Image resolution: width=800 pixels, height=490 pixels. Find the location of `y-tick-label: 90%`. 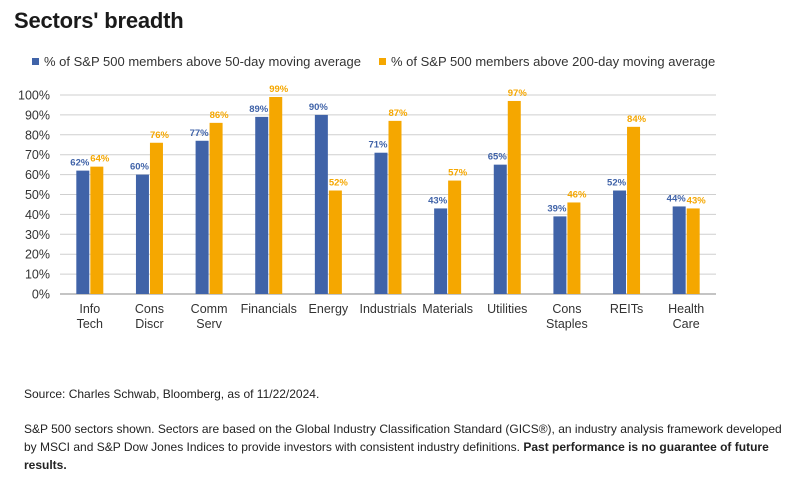

y-tick-label: 90% is located at coordinates (37, 115).